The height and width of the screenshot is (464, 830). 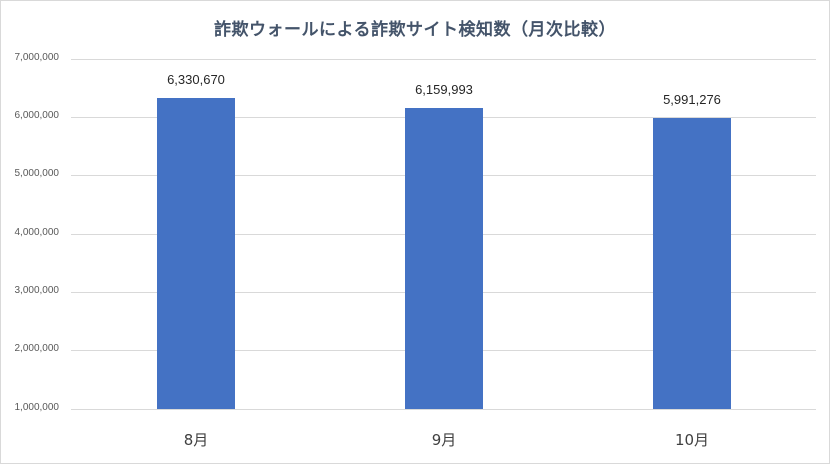 What do you see at coordinates (692, 99) in the screenshot?
I see `data-label-oct: 5,991,276` at bounding box center [692, 99].